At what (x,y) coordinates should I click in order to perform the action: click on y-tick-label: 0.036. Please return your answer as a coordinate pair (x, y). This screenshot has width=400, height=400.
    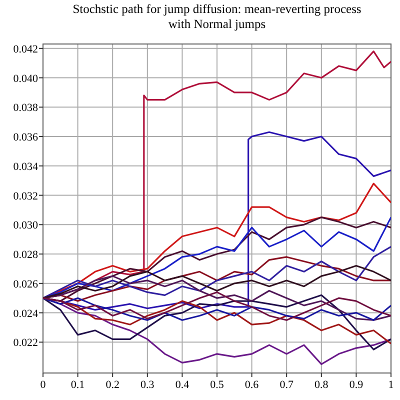
    Looking at the image, I should click on (25, 138).